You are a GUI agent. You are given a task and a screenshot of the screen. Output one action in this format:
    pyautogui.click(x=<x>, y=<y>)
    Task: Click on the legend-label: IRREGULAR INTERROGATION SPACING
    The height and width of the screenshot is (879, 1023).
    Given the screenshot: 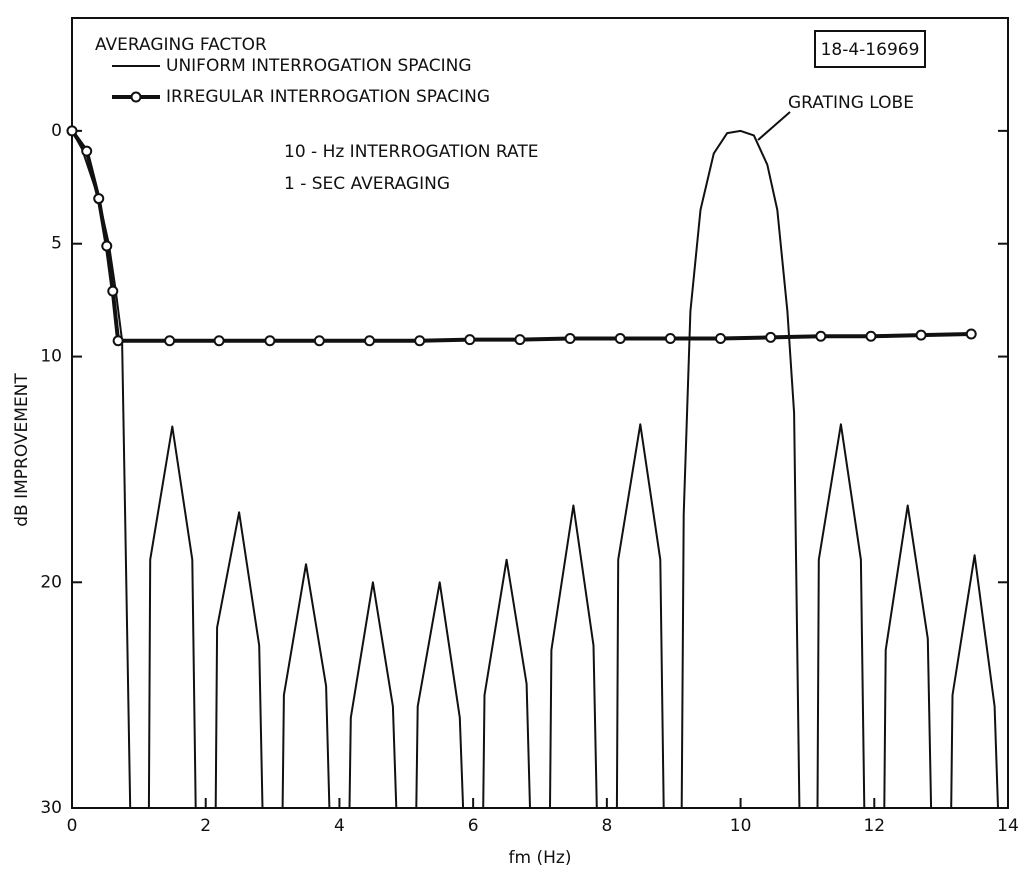 What is the action you would take?
    pyautogui.click(x=328, y=97)
    